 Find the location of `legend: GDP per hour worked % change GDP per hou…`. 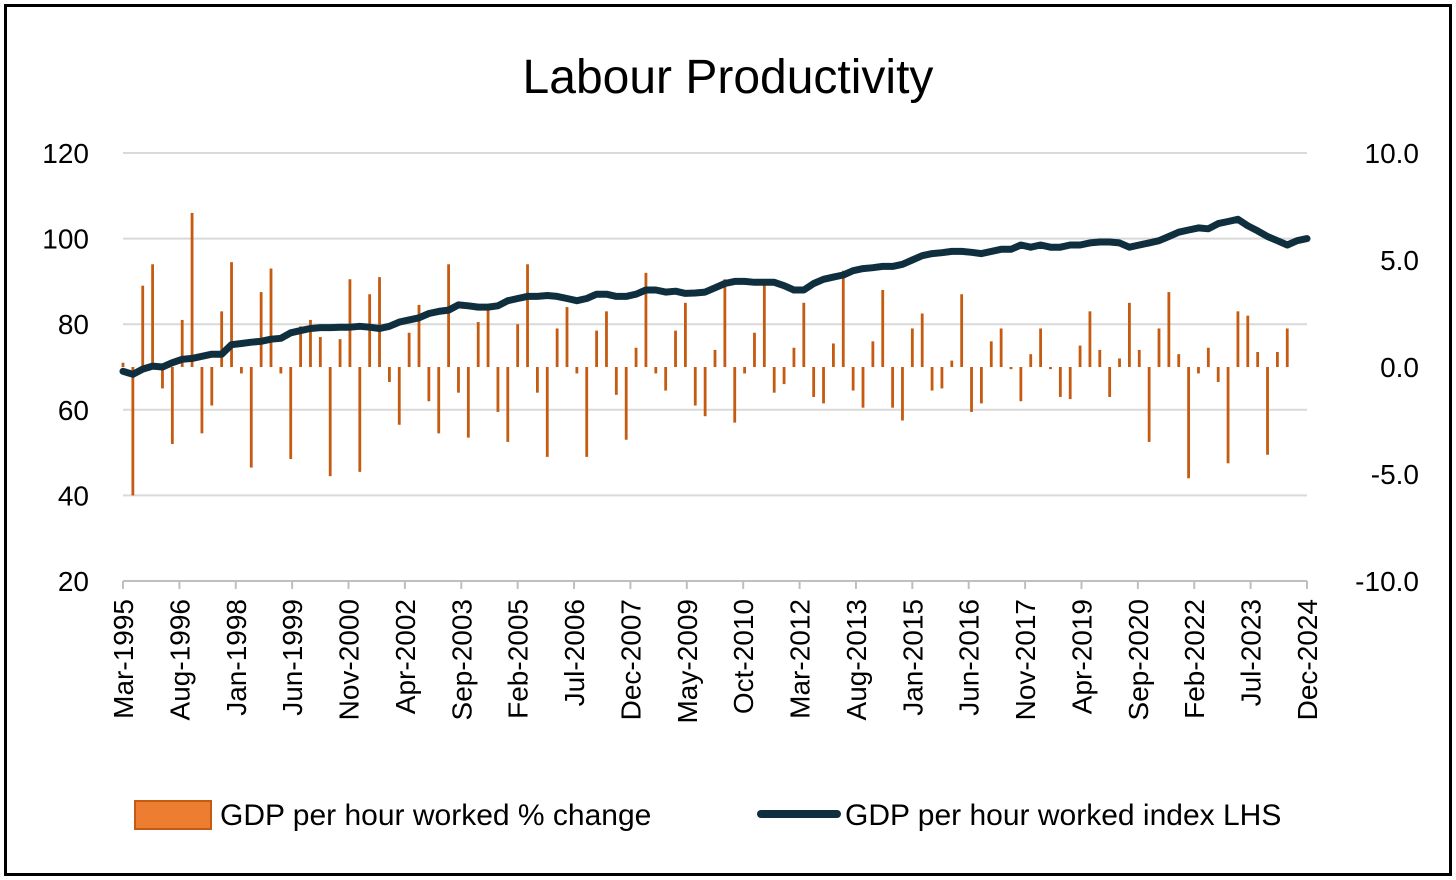

legend: GDP per hour worked % change GDP per hou… is located at coordinates (707, 815).